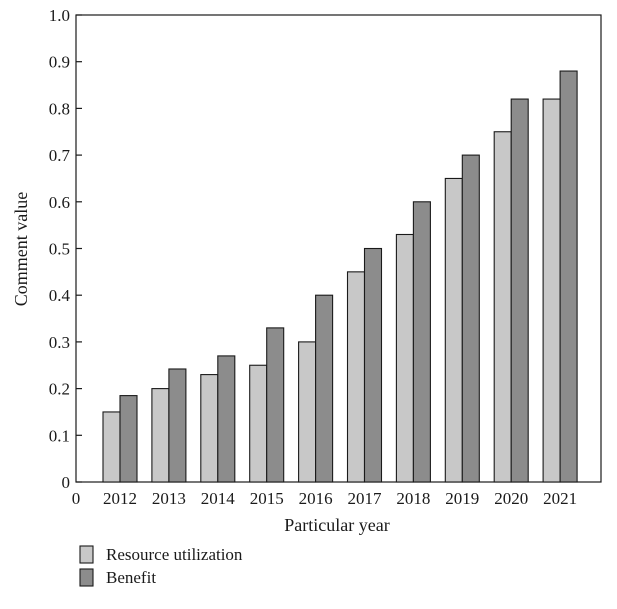 The image size is (617, 609). Describe the element at coordinates (120, 498) in the screenshot. I see `x-tick-label: 2012` at that location.